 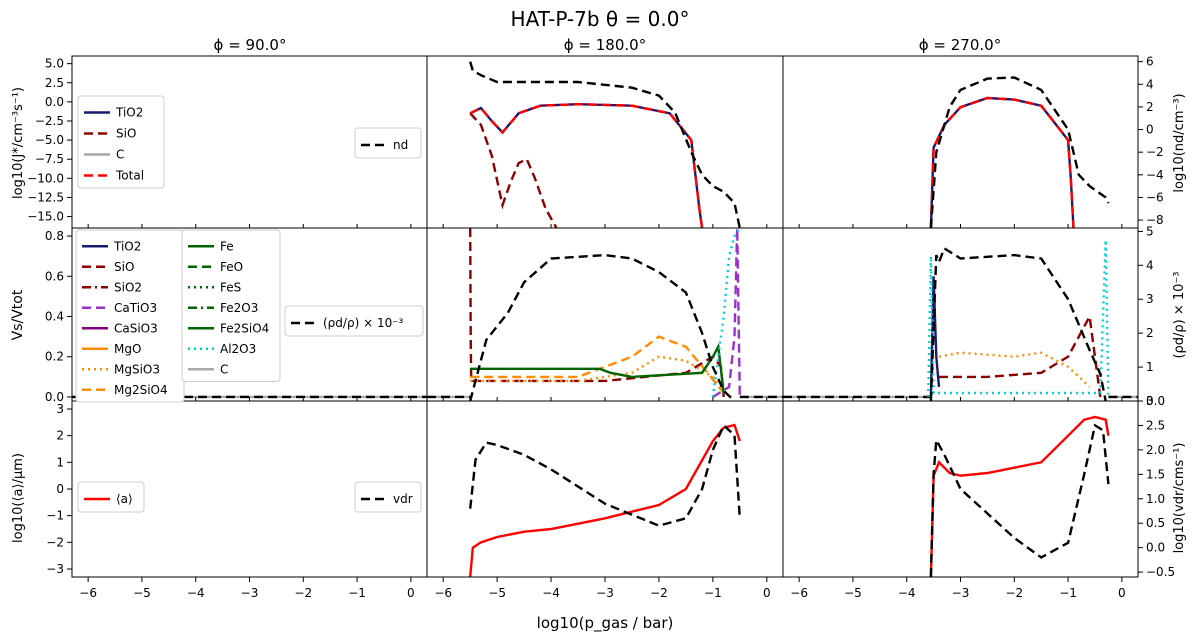 I want to click on legend-row2-left-col1-label: SiO2, so click(x=128, y=287).